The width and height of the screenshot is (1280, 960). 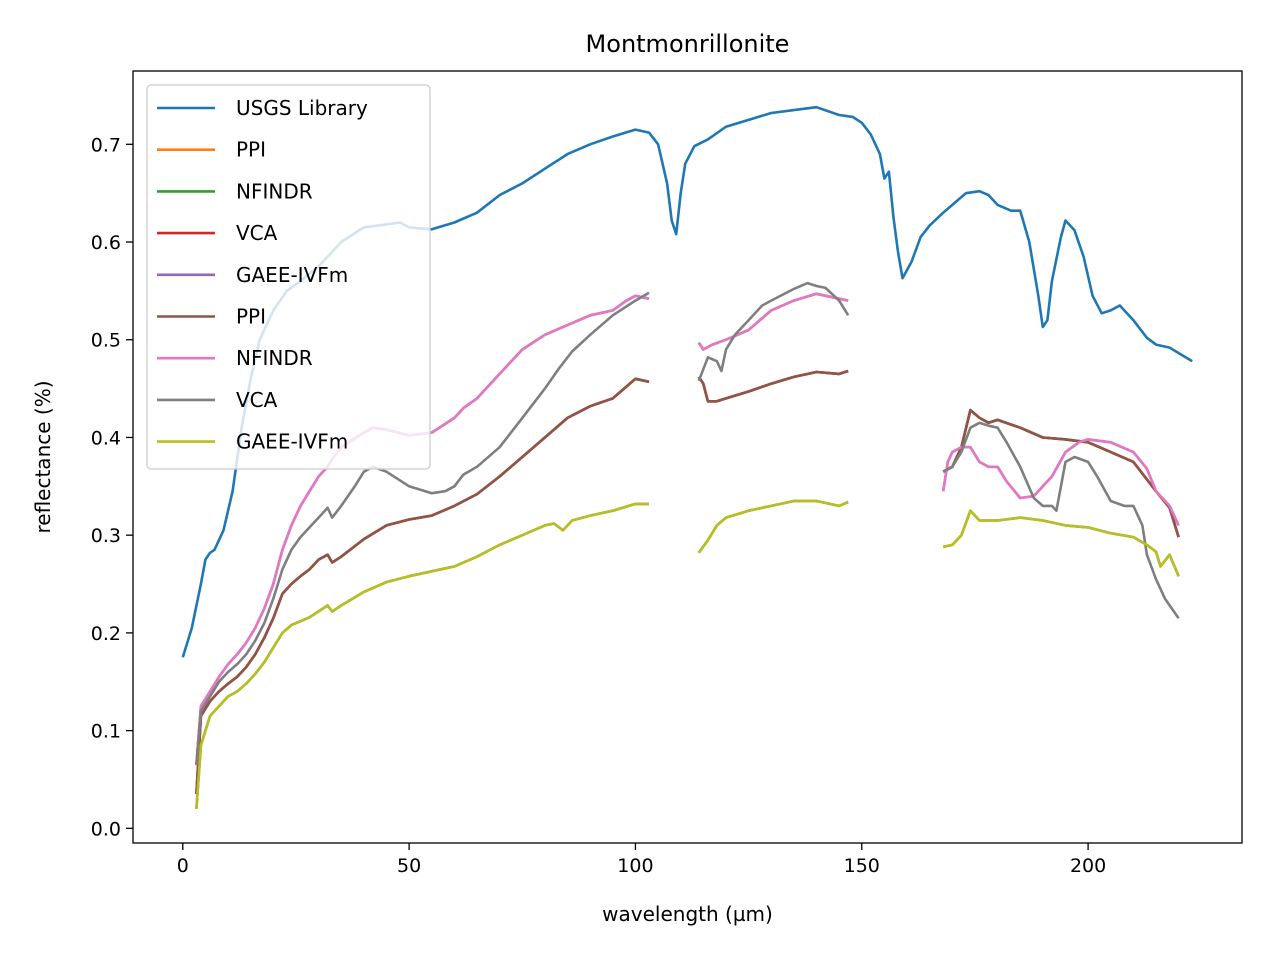 I want to click on y-tick-label: 0.6, so click(x=106, y=243).